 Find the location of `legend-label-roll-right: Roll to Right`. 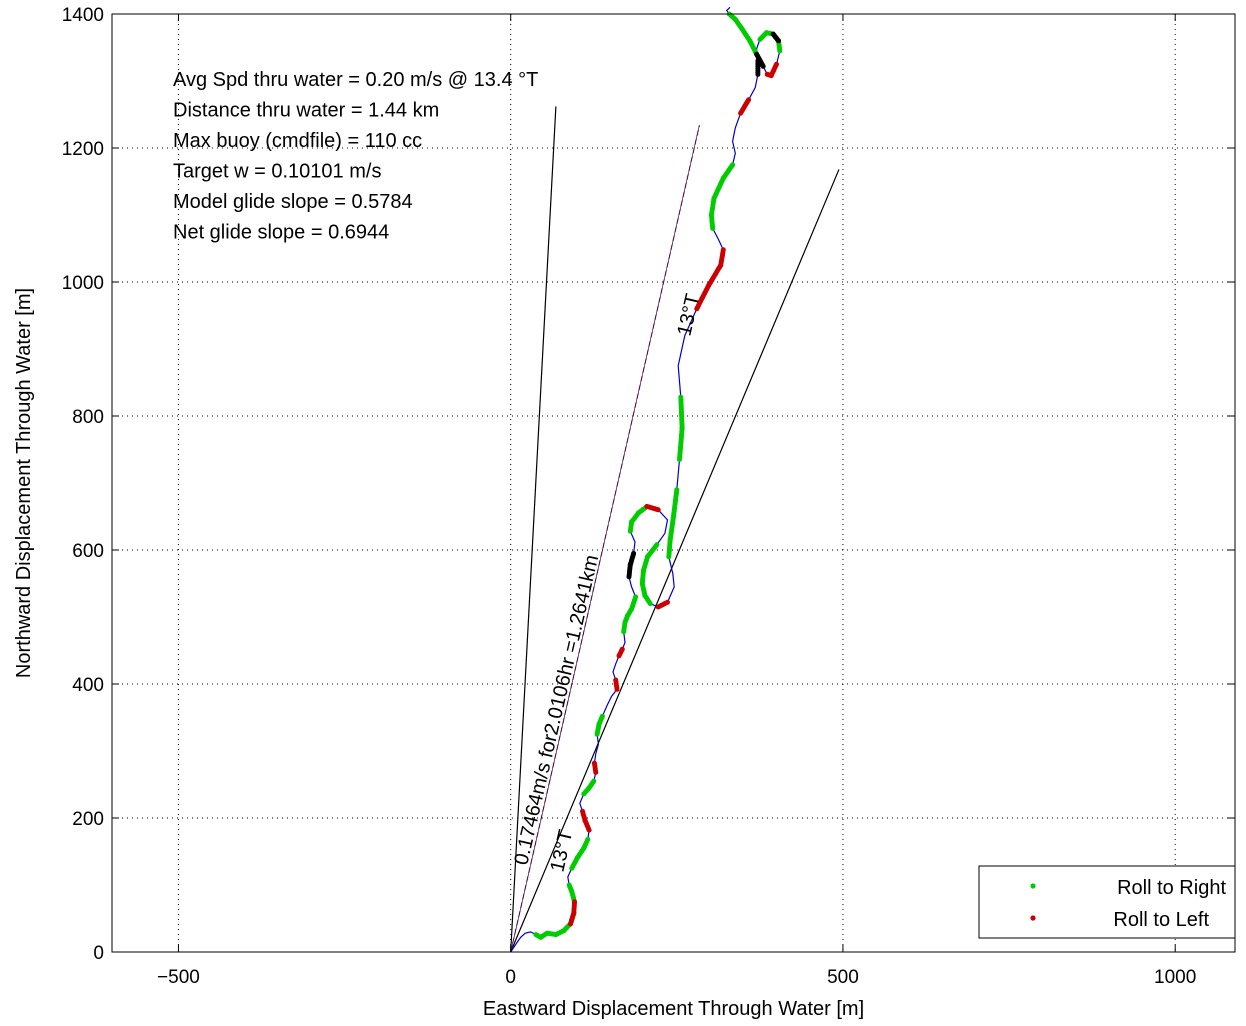

legend-label-roll-right: Roll to Right is located at coordinates (1171, 888).